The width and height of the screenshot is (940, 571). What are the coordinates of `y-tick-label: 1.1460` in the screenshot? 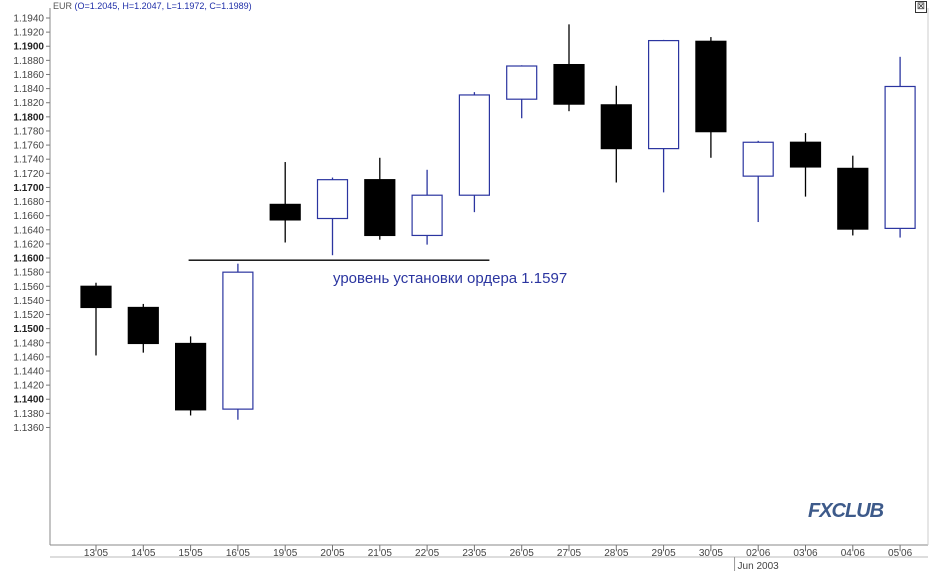 It's located at (28, 357).